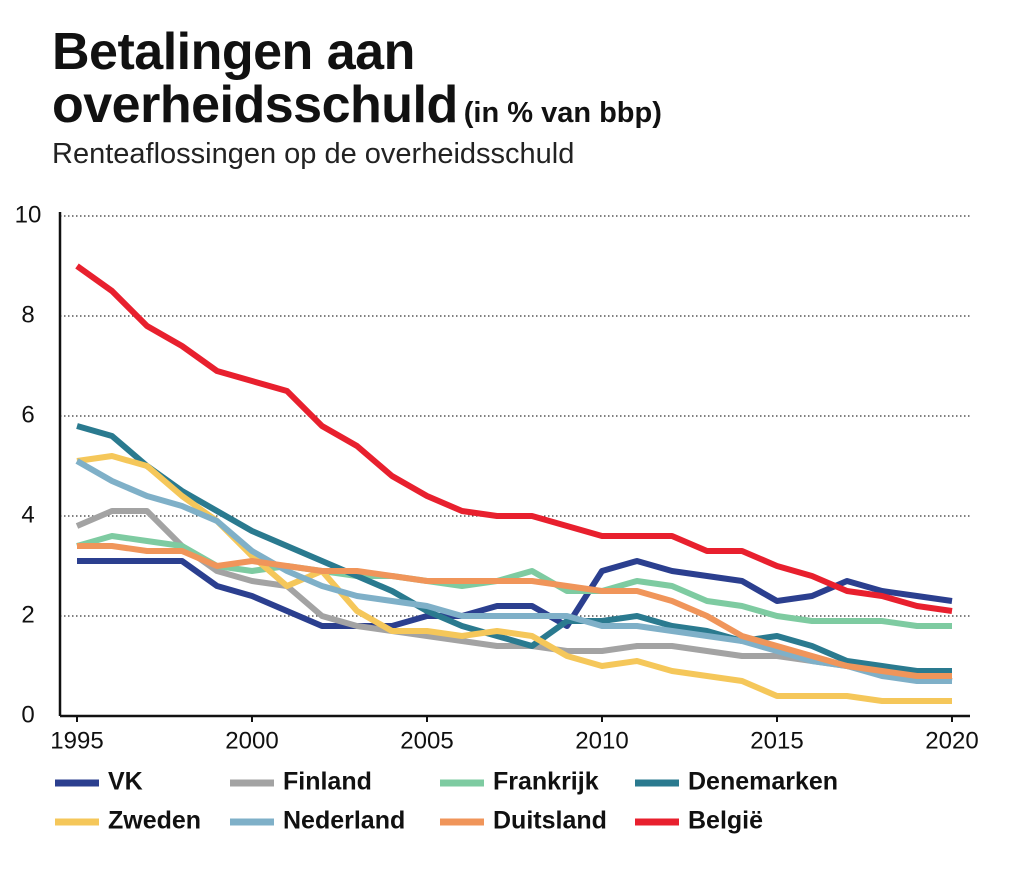 The image size is (1011, 884). I want to click on legend-label: Zweden, so click(154, 821).